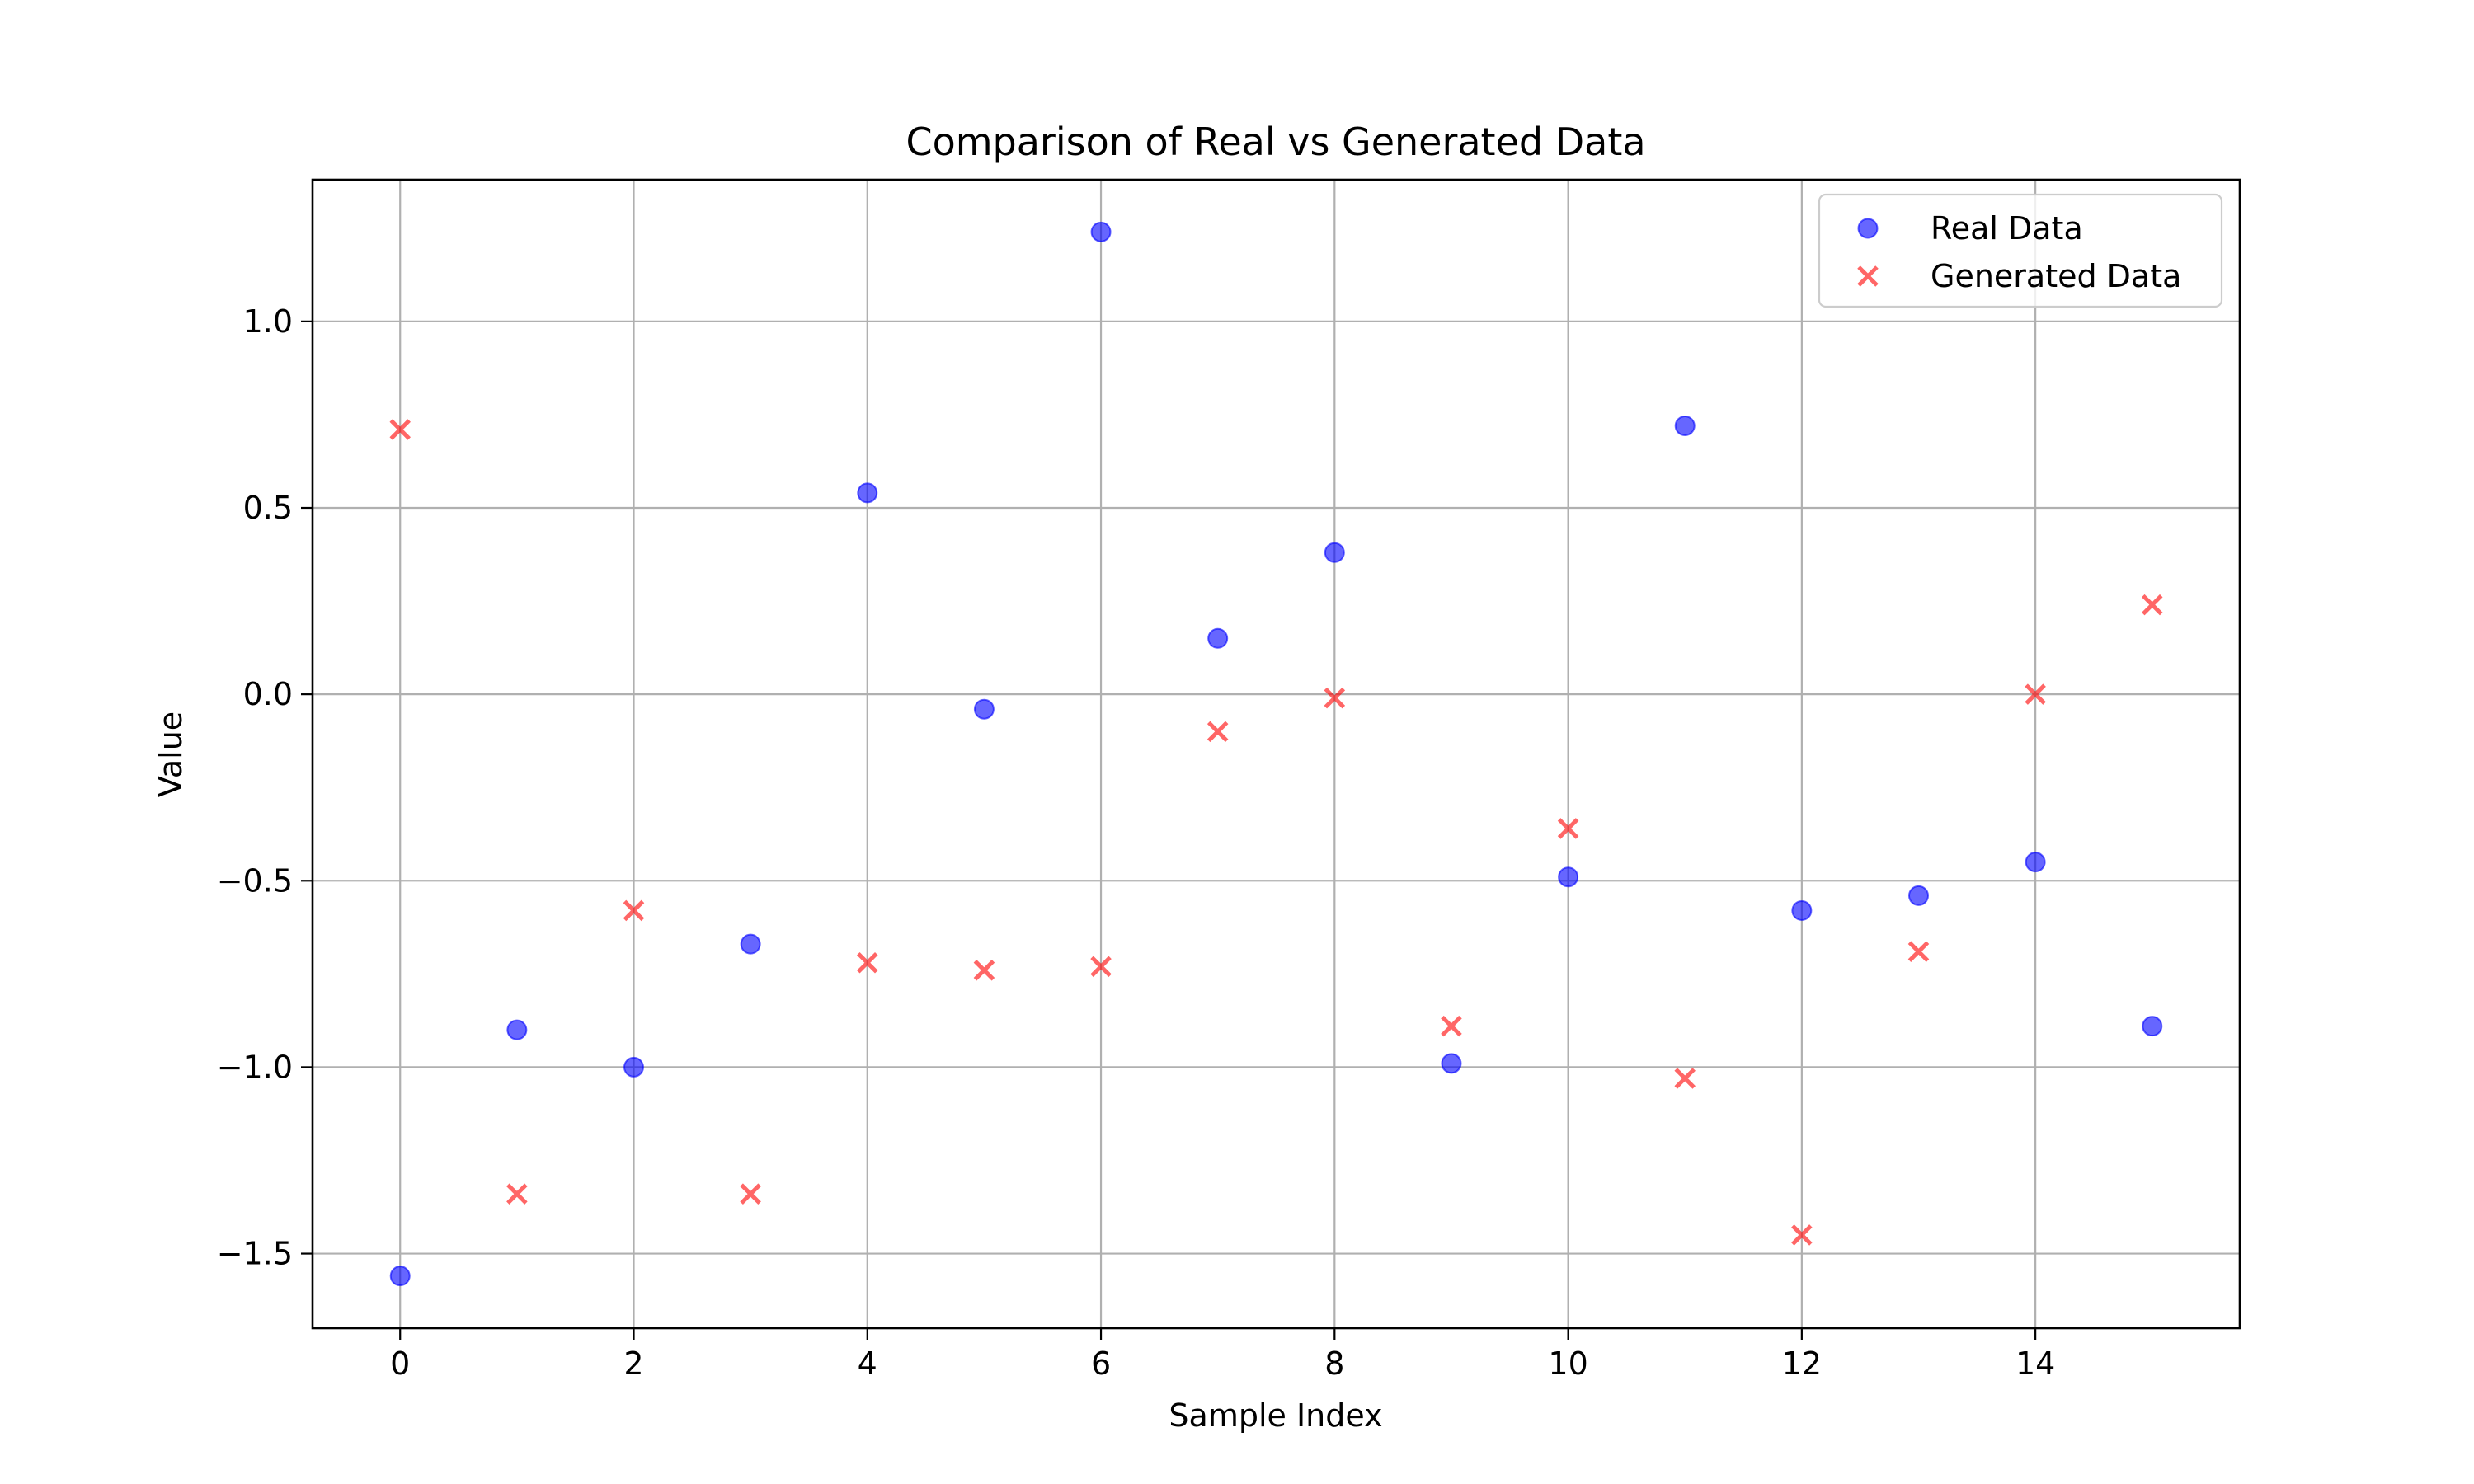 This screenshot has height=1484, width=2474. Describe the element at coordinates (1101, 1363) in the screenshot. I see `x-tick-label: 6` at that location.